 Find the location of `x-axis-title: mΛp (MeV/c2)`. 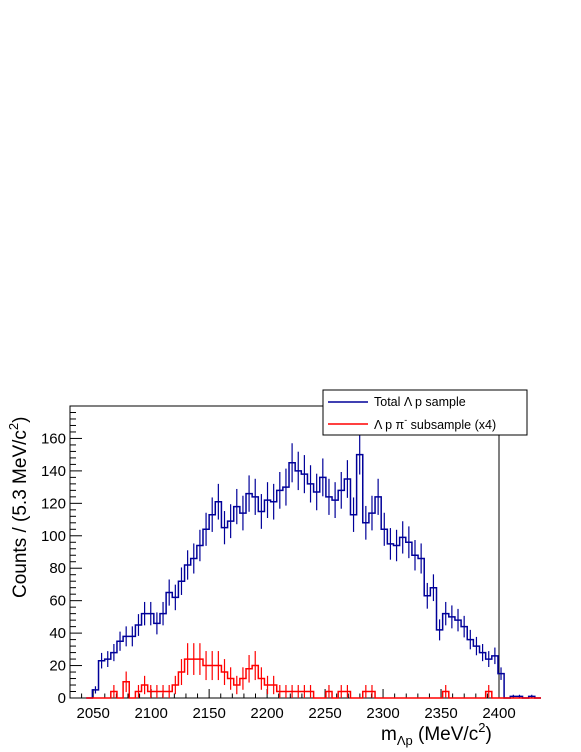

x-axis-title: mΛp (MeV/c2) is located at coordinates (436, 734).